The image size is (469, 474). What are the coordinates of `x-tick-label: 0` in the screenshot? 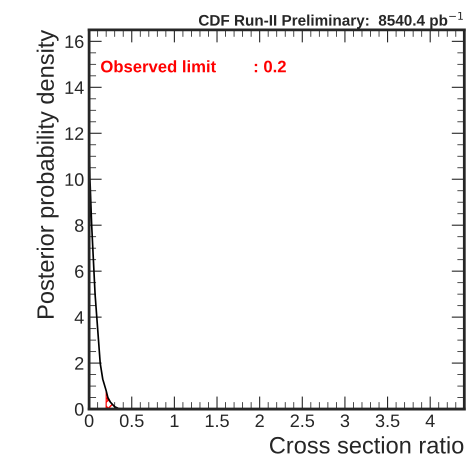 It's located at (89, 421).